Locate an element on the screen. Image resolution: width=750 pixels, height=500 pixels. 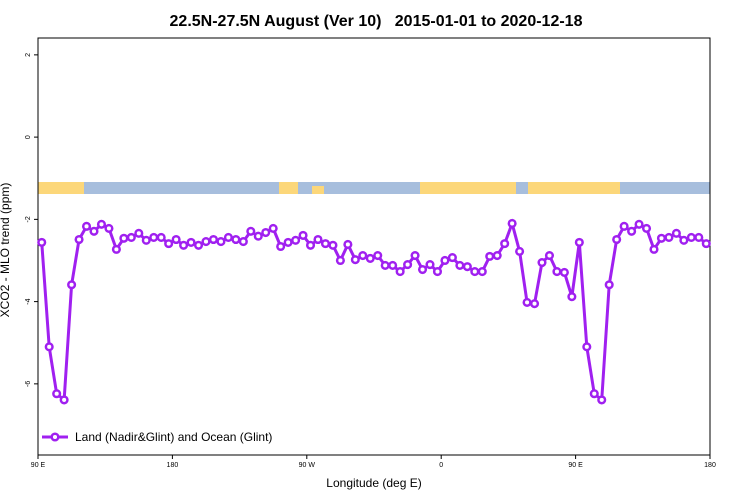
y-tick-label: 0 is located at coordinates (28, 137).